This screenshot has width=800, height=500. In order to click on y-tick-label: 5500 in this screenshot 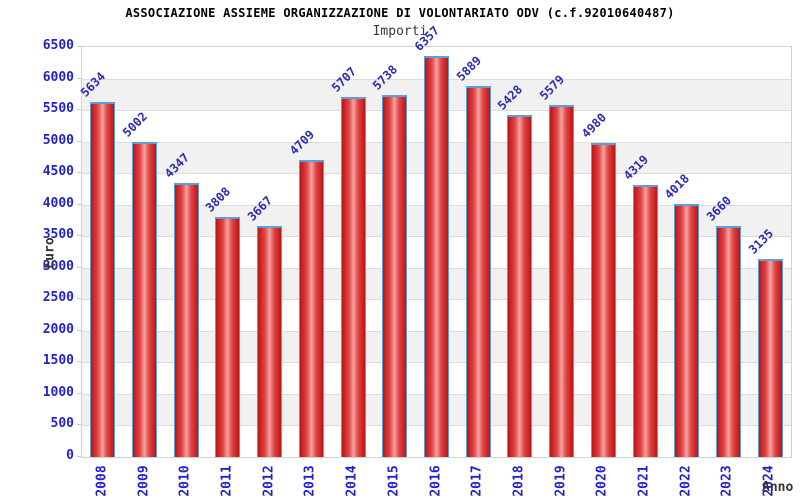, I will do `click(58, 109)`.